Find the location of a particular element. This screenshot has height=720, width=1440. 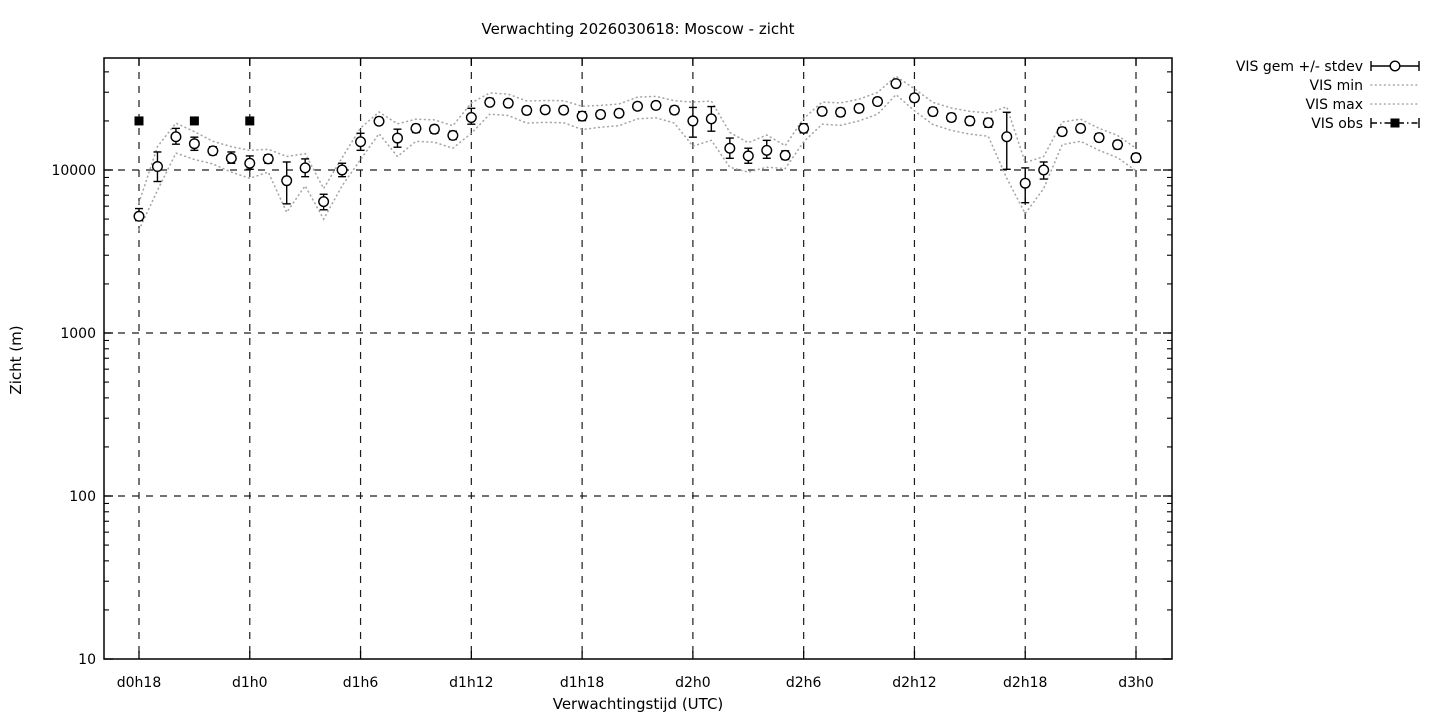

x-tick-label: d2h12 is located at coordinates (914, 683).